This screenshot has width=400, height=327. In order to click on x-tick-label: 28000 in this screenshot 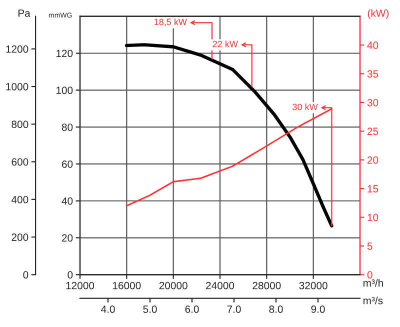, I will do `click(266, 286)`.